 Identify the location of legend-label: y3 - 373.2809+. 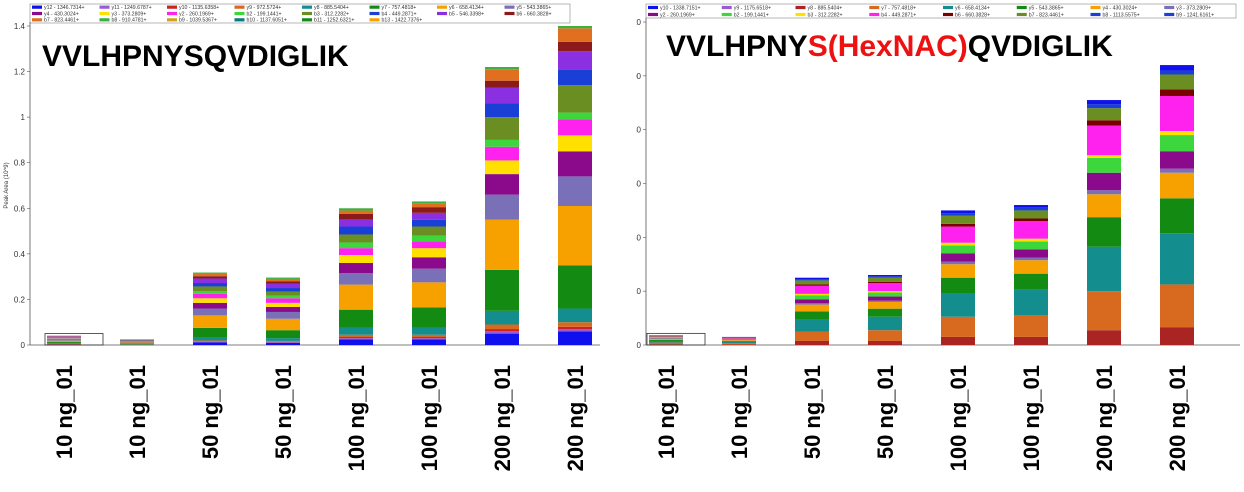
(1193, 8).